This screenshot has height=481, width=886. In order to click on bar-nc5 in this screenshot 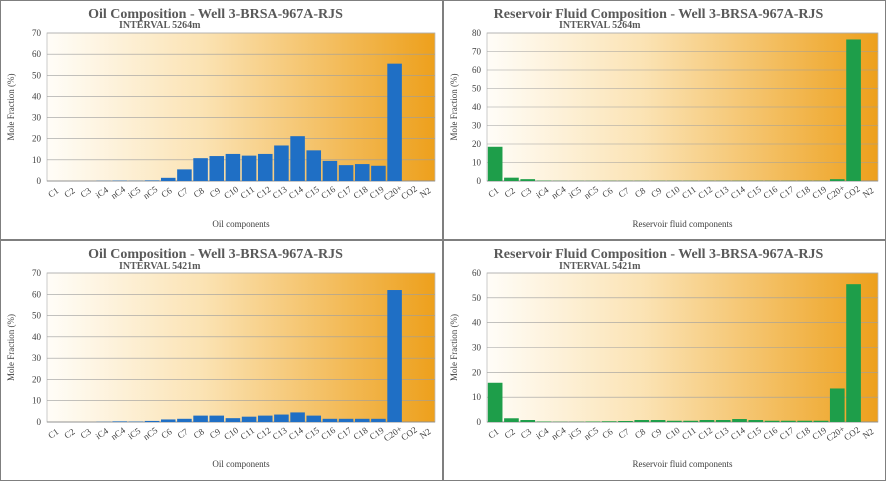, I will do `click(152, 180)`.